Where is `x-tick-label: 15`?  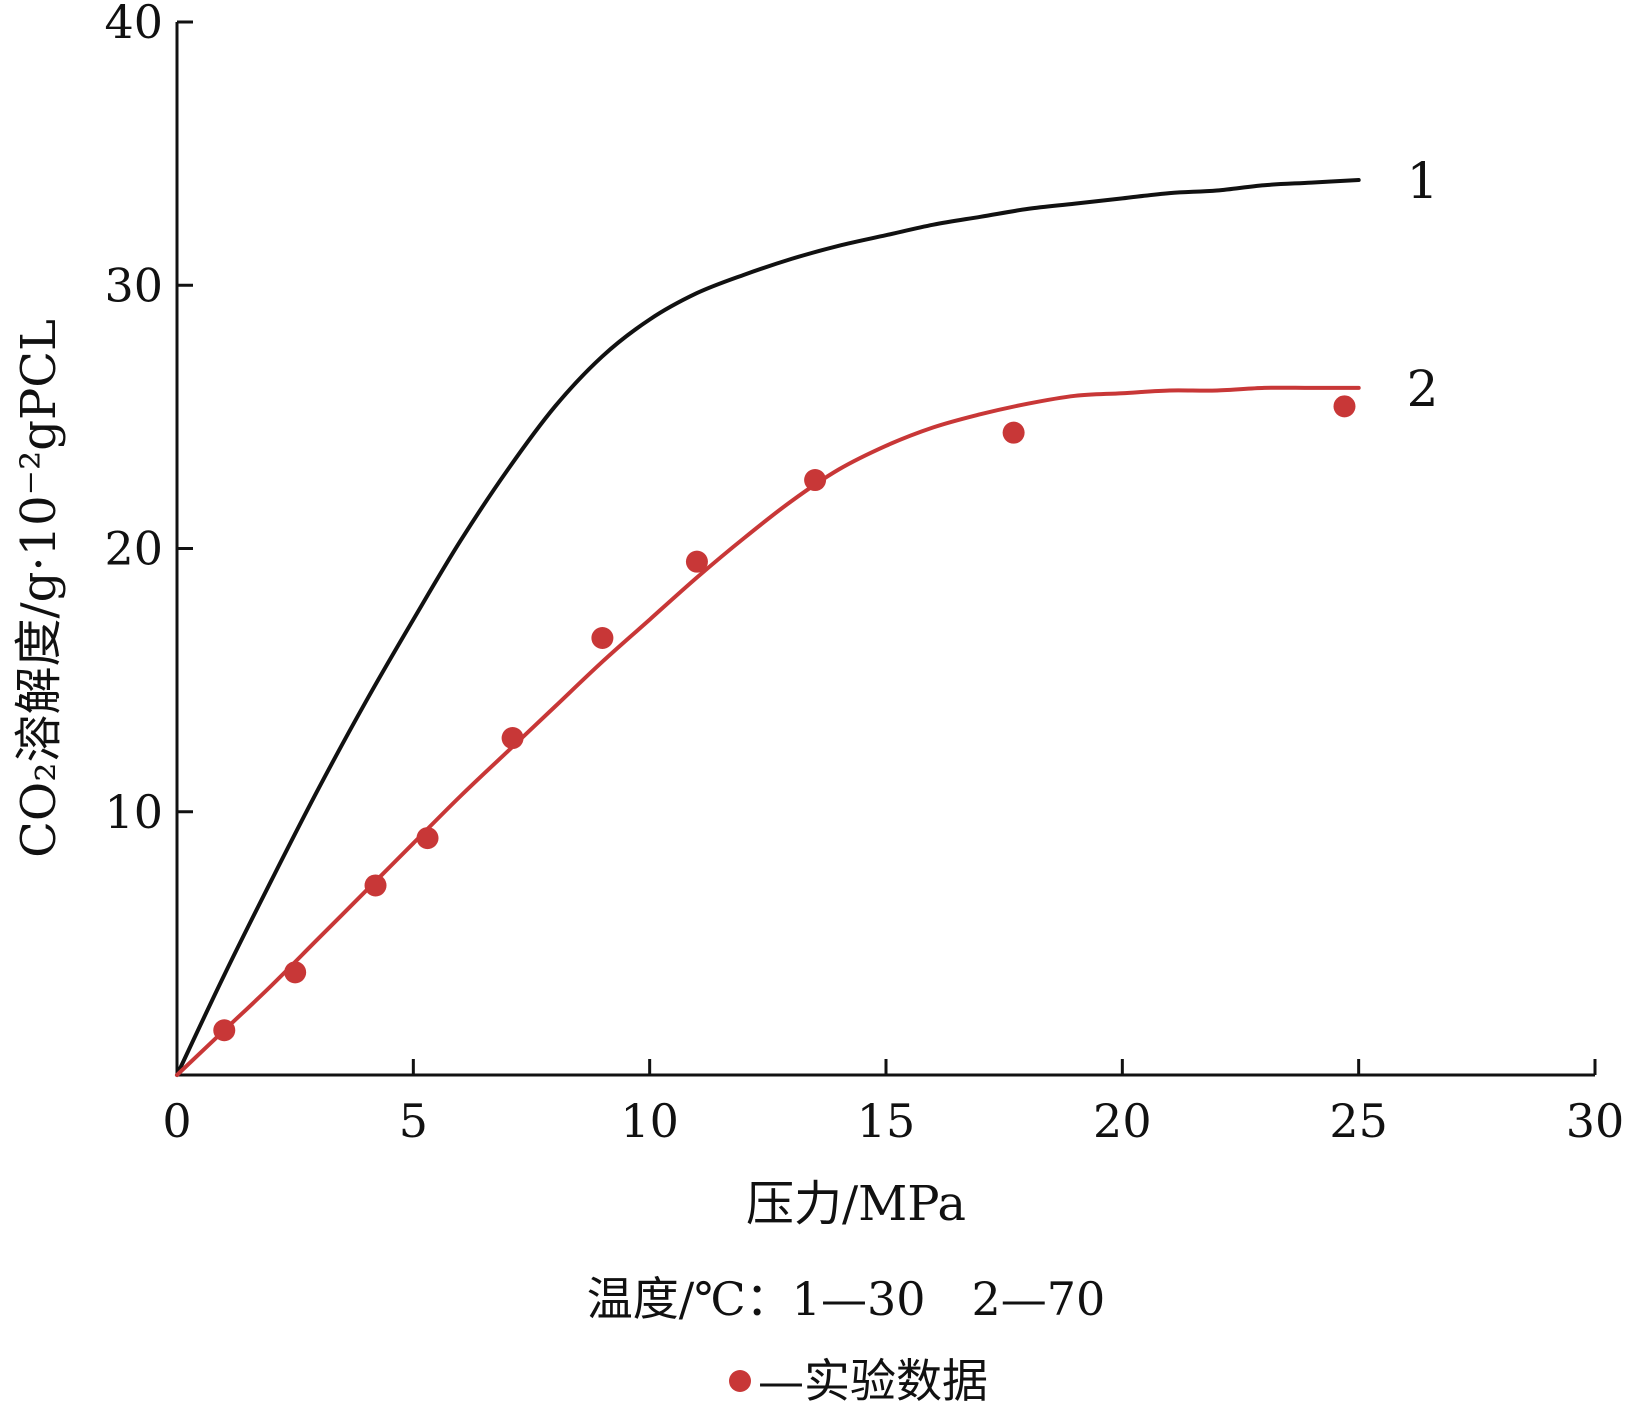 x-tick-label: 15 is located at coordinates (886, 1121).